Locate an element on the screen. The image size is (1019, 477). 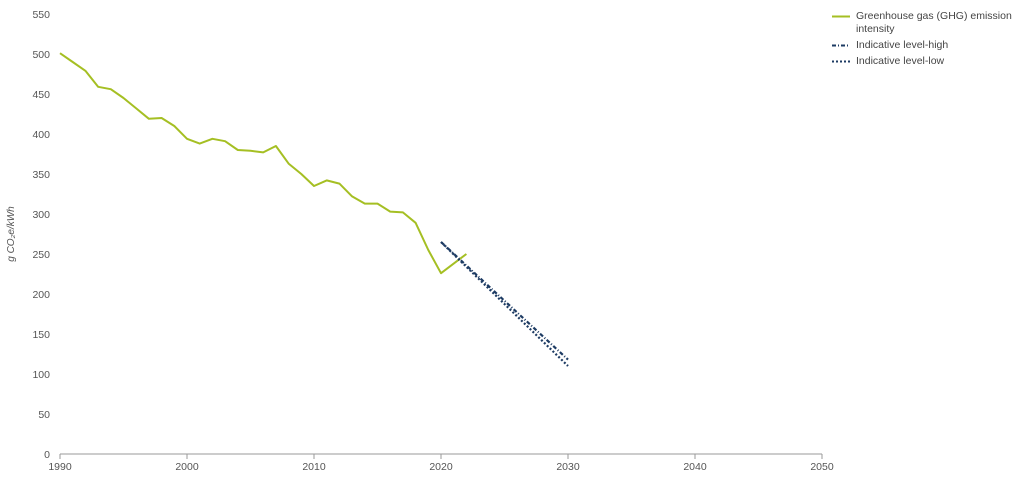
y-tick-label: 50 is located at coordinates (44, 415).